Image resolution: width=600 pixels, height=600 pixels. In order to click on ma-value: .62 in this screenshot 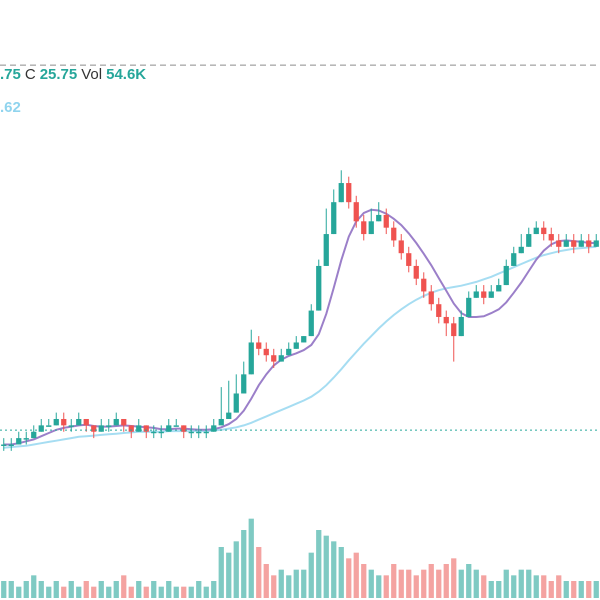, I will do `click(10, 107)`.